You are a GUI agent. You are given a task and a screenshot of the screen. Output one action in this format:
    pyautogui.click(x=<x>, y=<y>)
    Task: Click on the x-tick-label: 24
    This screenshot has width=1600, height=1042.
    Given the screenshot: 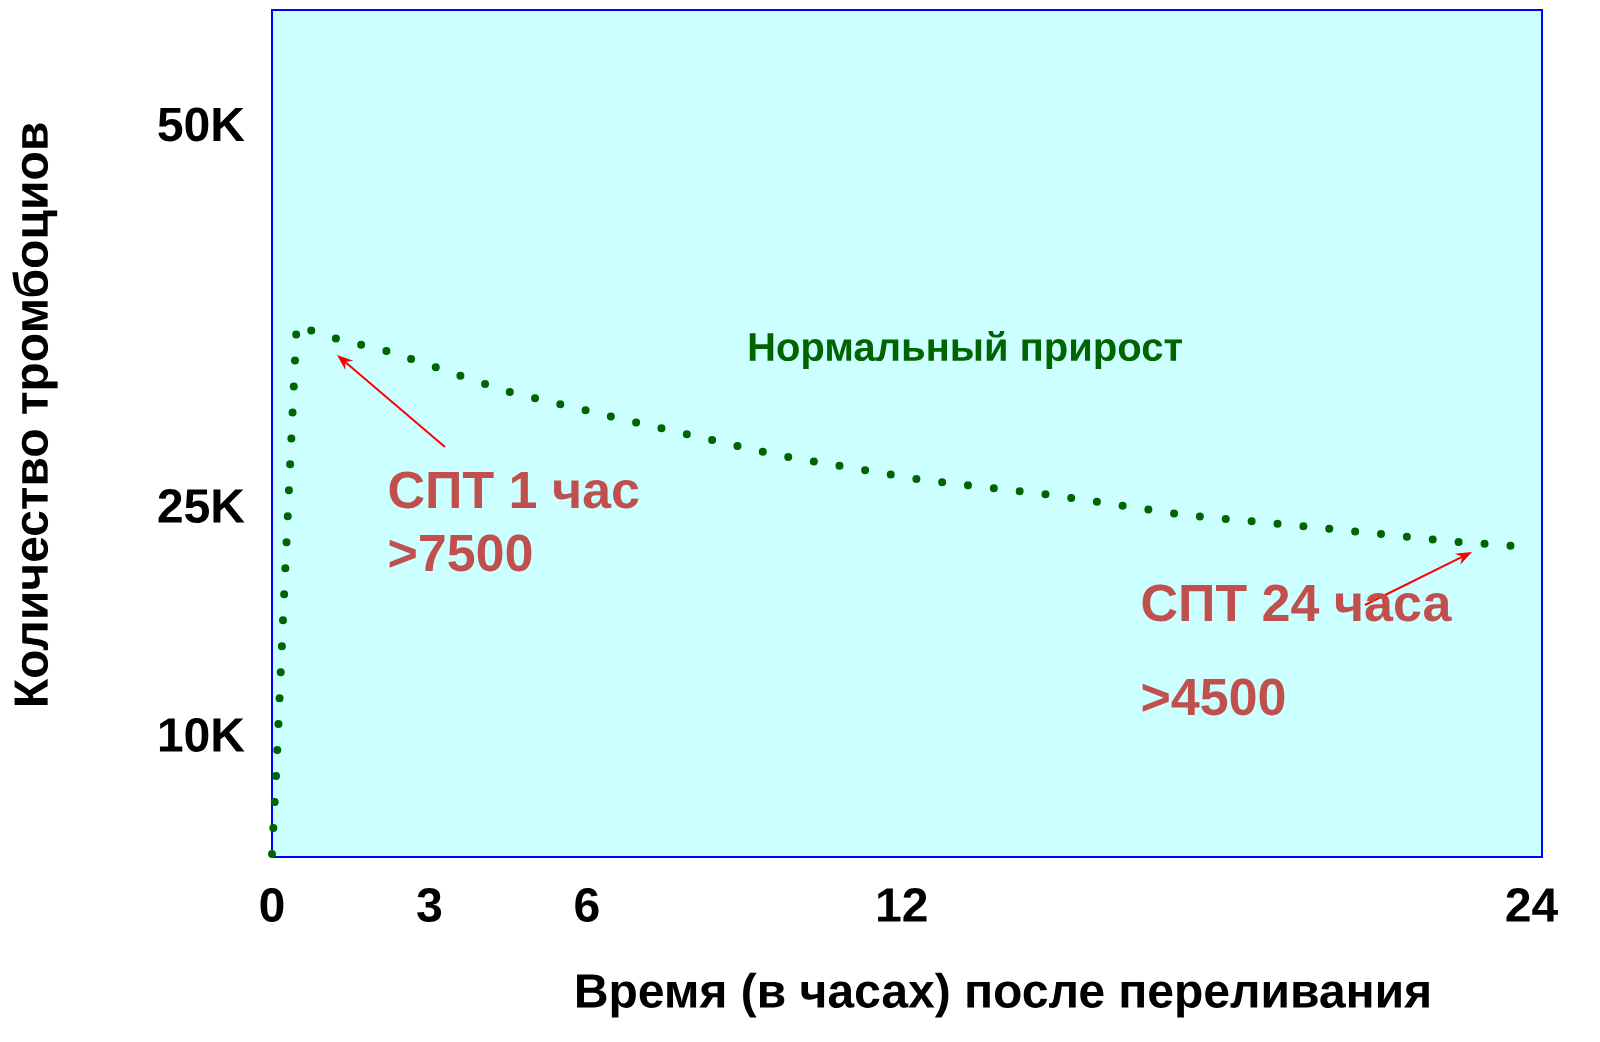 What is the action you would take?
    pyautogui.click(x=1532, y=905)
    